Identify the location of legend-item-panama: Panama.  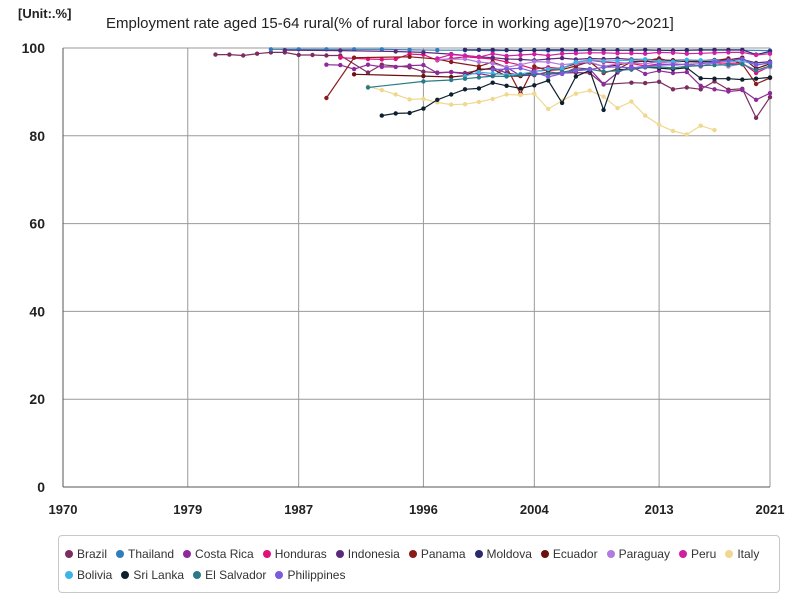
(437, 553).